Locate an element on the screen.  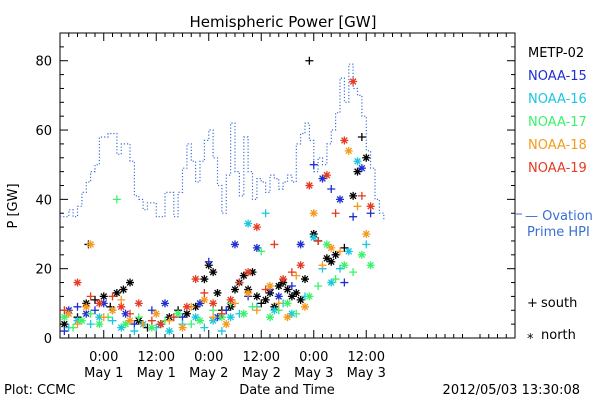
y-tick-label: 0 is located at coordinates (48, 339).